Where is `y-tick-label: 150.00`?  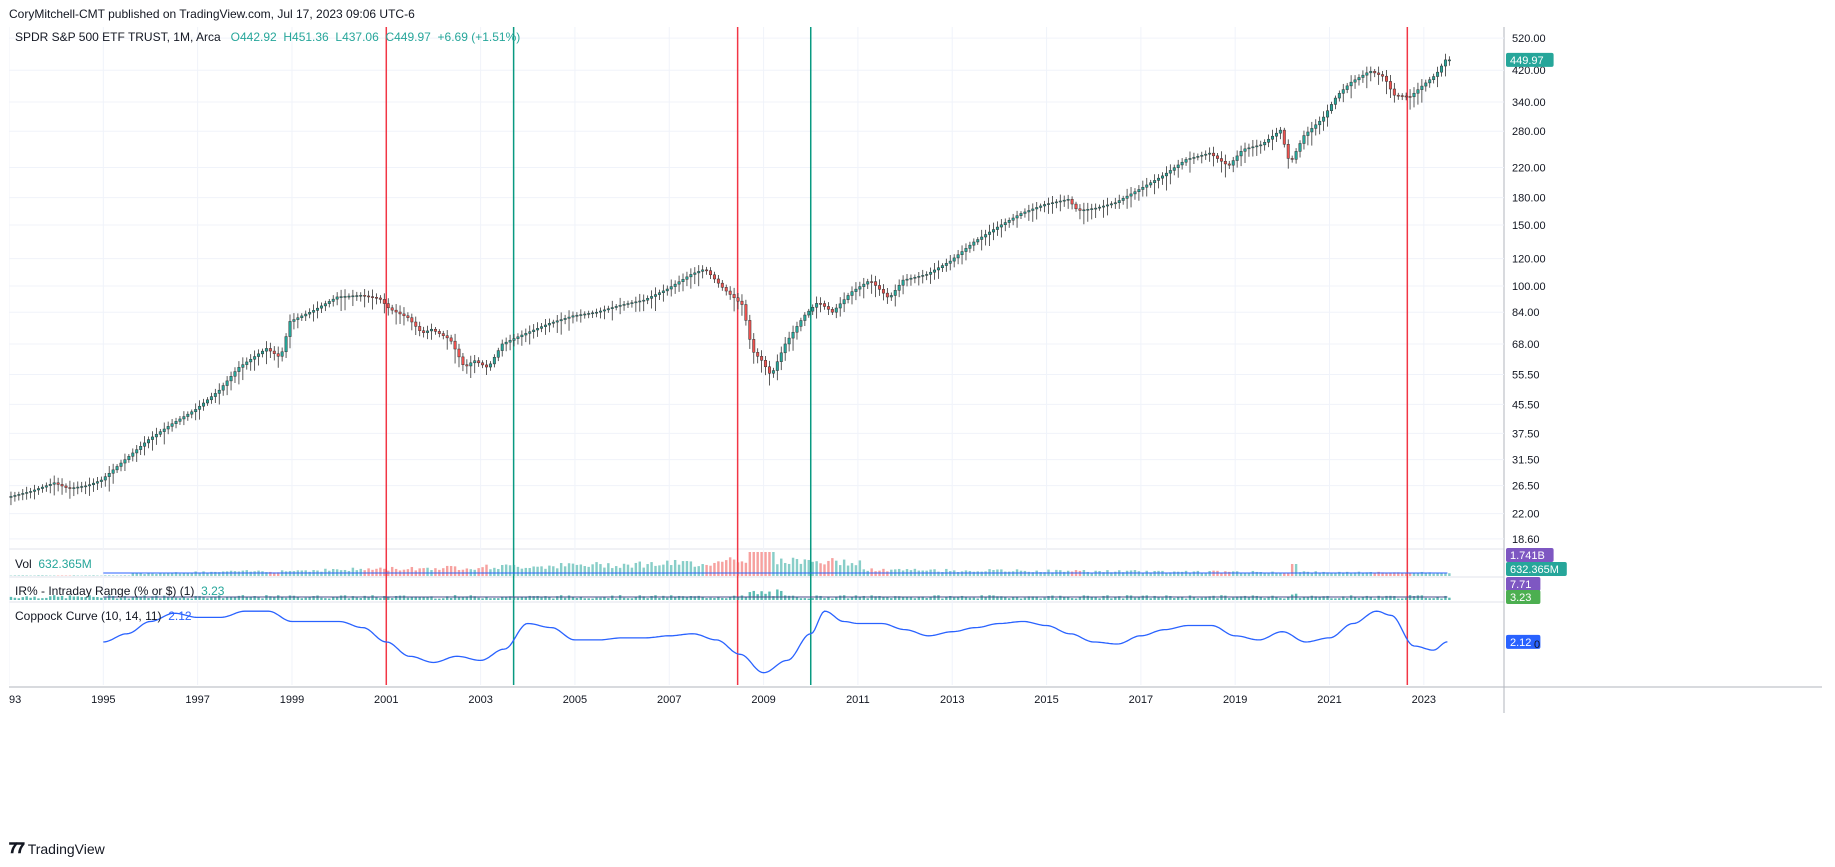
y-tick-label: 150.00 is located at coordinates (1529, 226).